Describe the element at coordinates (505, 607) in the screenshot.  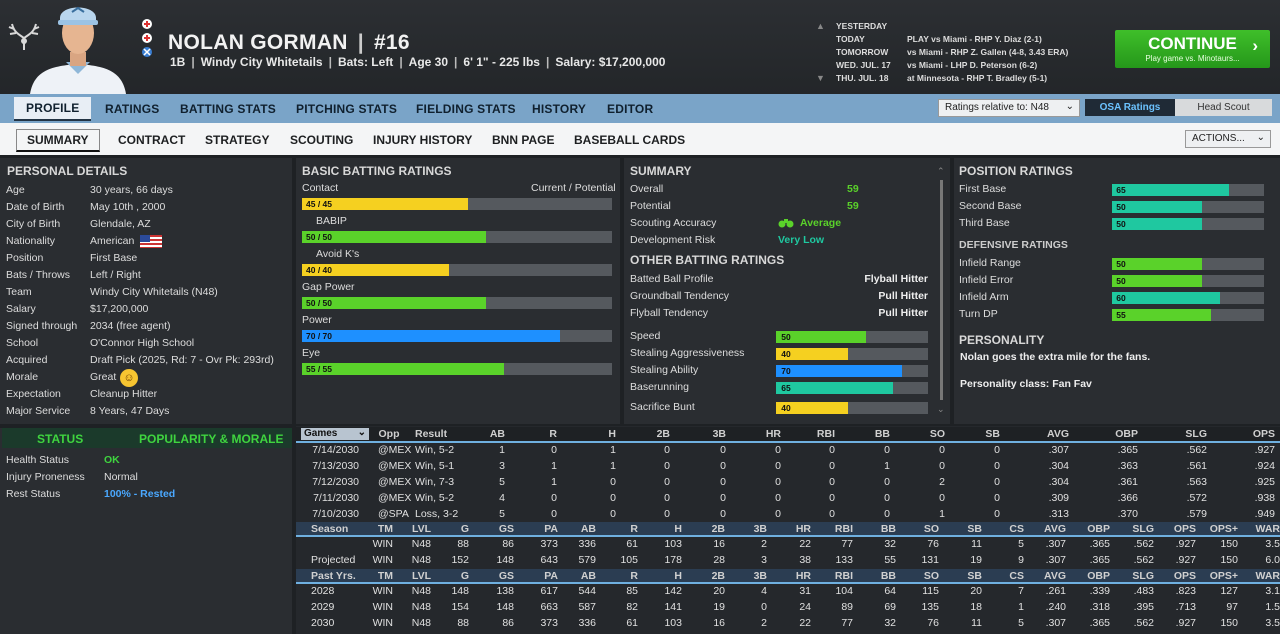
I see `past-cell: 148` at that location.